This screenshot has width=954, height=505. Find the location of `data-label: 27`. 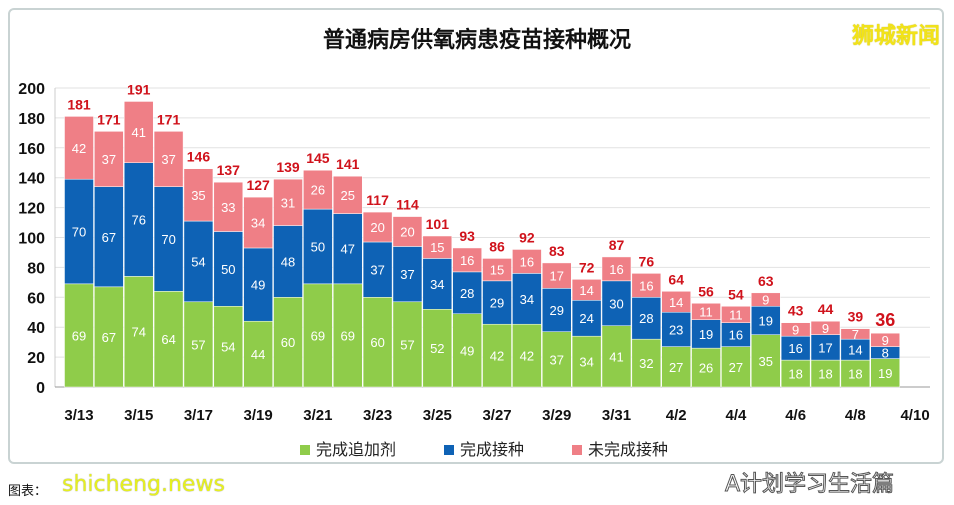

data-label: 27 is located at coordinates (736, 367).